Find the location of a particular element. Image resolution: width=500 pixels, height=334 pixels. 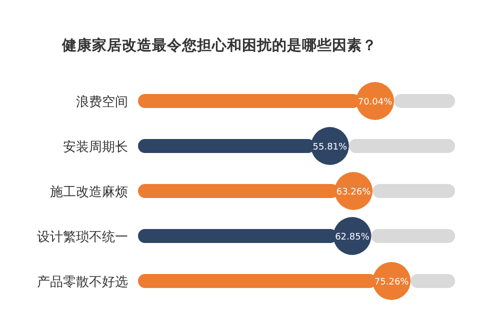

y-tick-label: 浪费空间 is located at coordinates (102, 102).